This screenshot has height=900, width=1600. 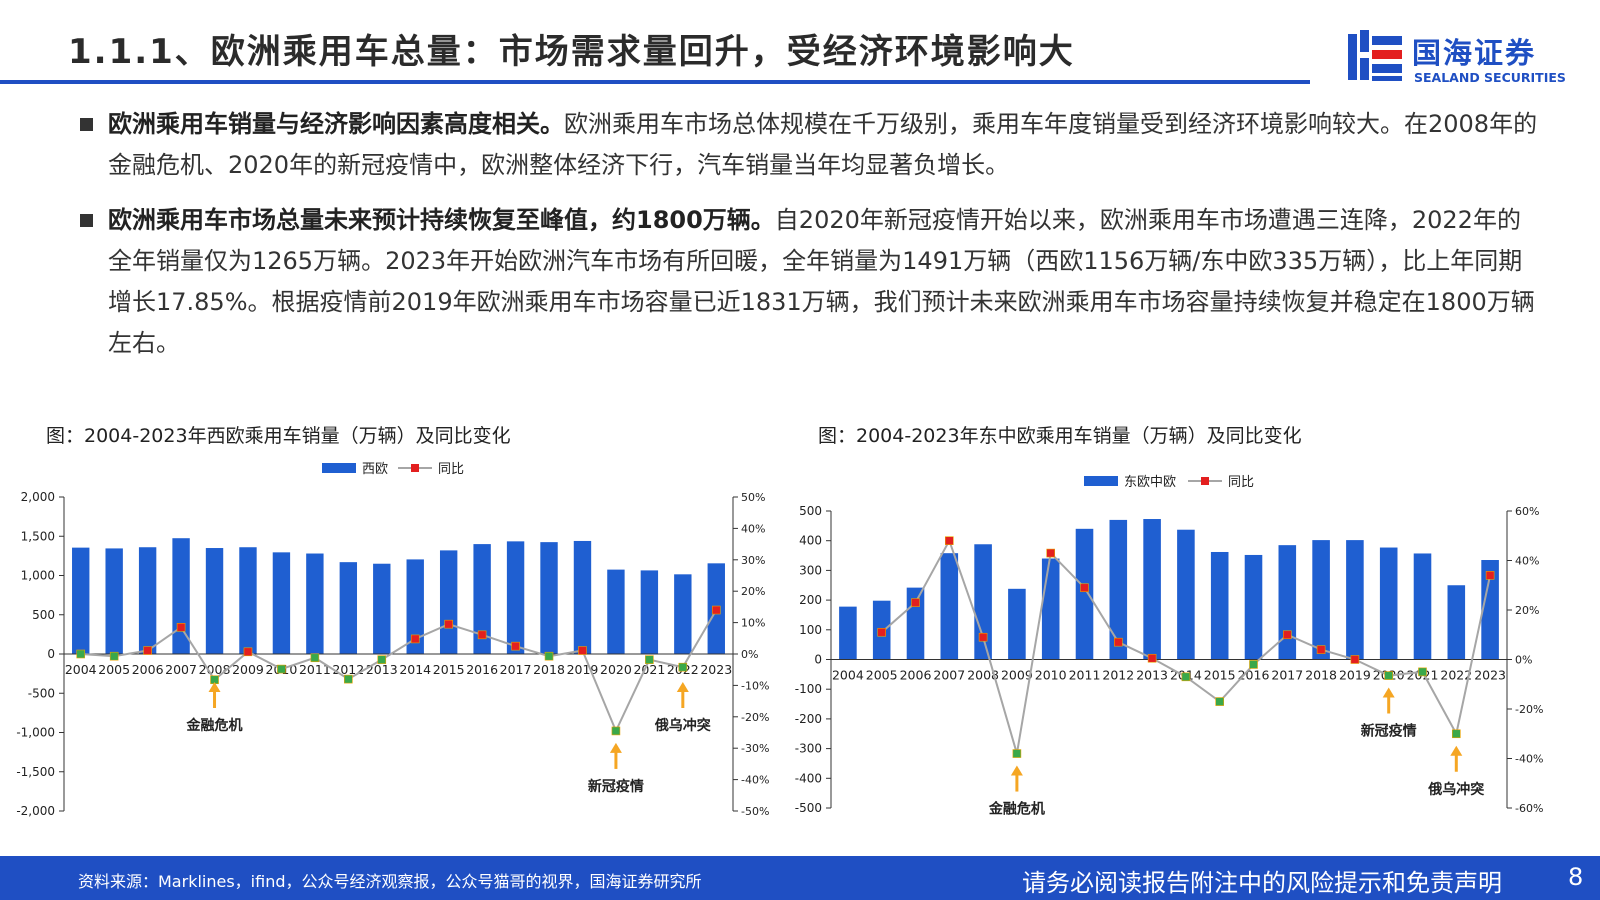 I want to click on sealand-logo-icon, so click(x=1375, y=55).